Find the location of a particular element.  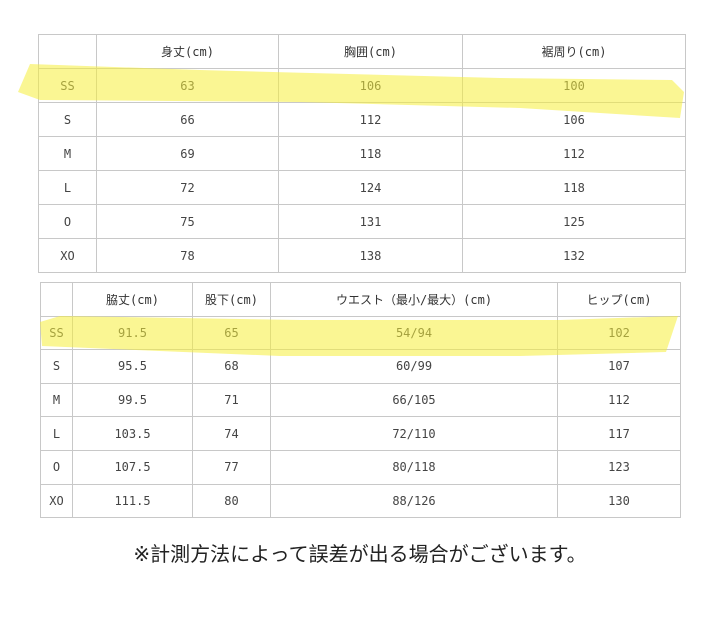

table-row: O 107.5 77 80/118 123 is located at coordinates (360, 467).